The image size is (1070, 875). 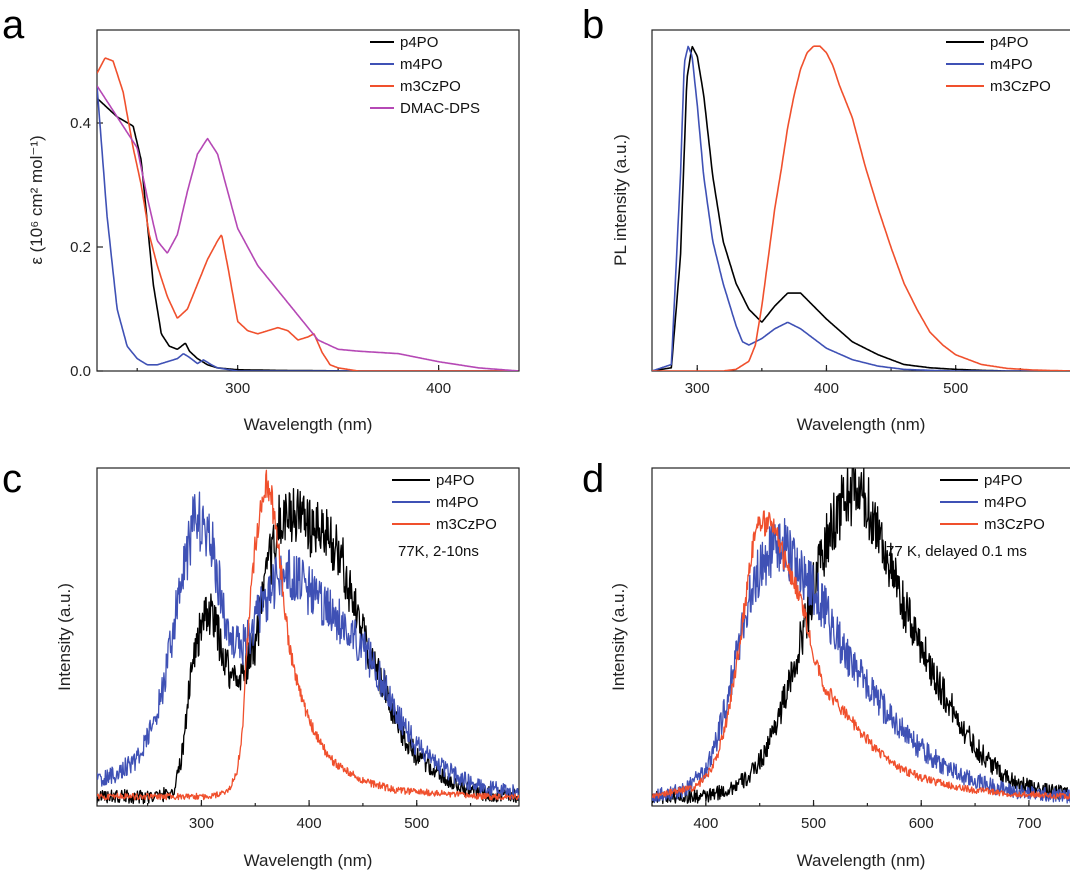 What do you see at coordinates (846, 816) in the screenshot?
I see `panel-d-ticks: 400 500 600 700` at bounding box center [846, 816].